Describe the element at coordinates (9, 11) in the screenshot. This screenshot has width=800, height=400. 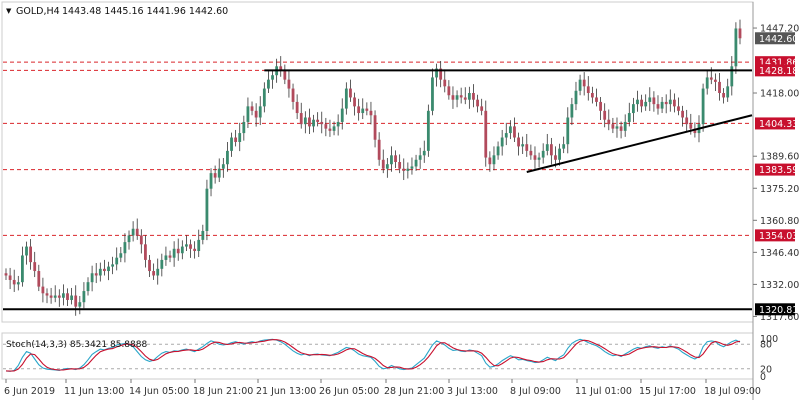
I see `symbol-dropdown-icon: ▼` at that location.